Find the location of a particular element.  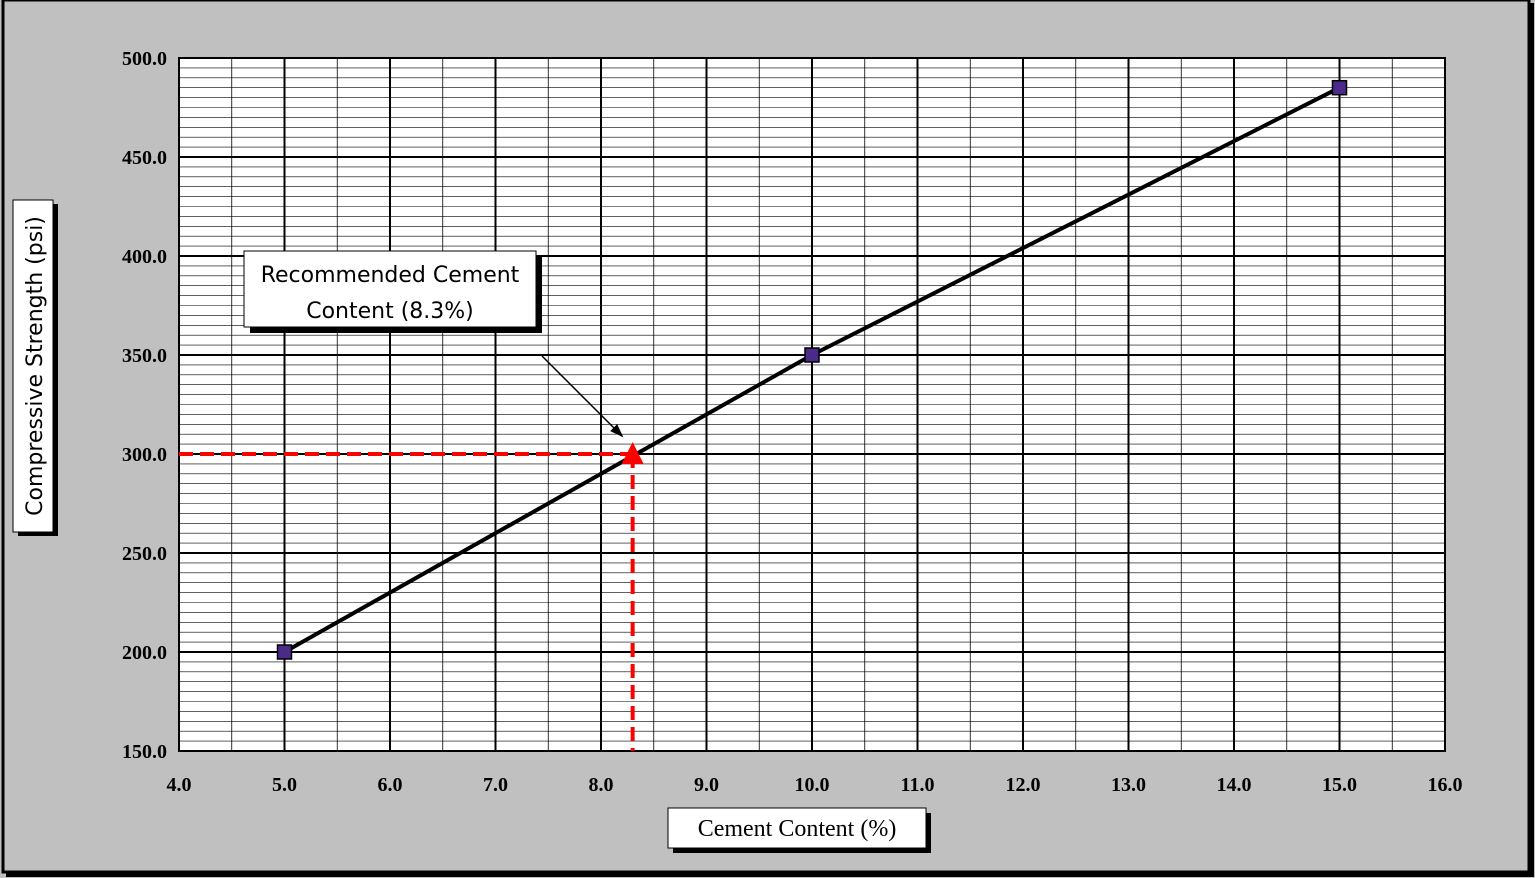

x-tick-label: 8.0 is located at coordinates (601, 785).